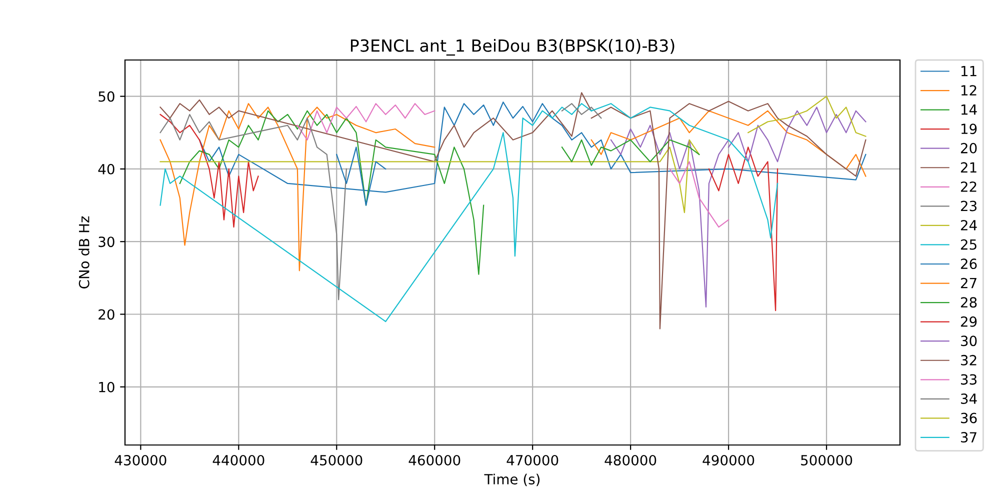 Image resolution: width=1000 pixels, height=500 pixels. Describe the element at coordinates (512, 480) in the screenshot. I see `x-axis-title: Time (s)` at that location.